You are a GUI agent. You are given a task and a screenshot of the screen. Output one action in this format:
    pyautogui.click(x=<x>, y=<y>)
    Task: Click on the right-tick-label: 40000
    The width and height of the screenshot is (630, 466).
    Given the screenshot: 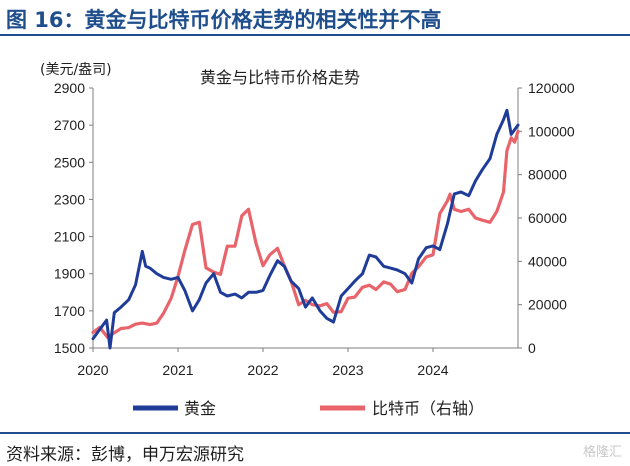 What is the action you would take?
    pyautogui.click(x=547, y=261)
    